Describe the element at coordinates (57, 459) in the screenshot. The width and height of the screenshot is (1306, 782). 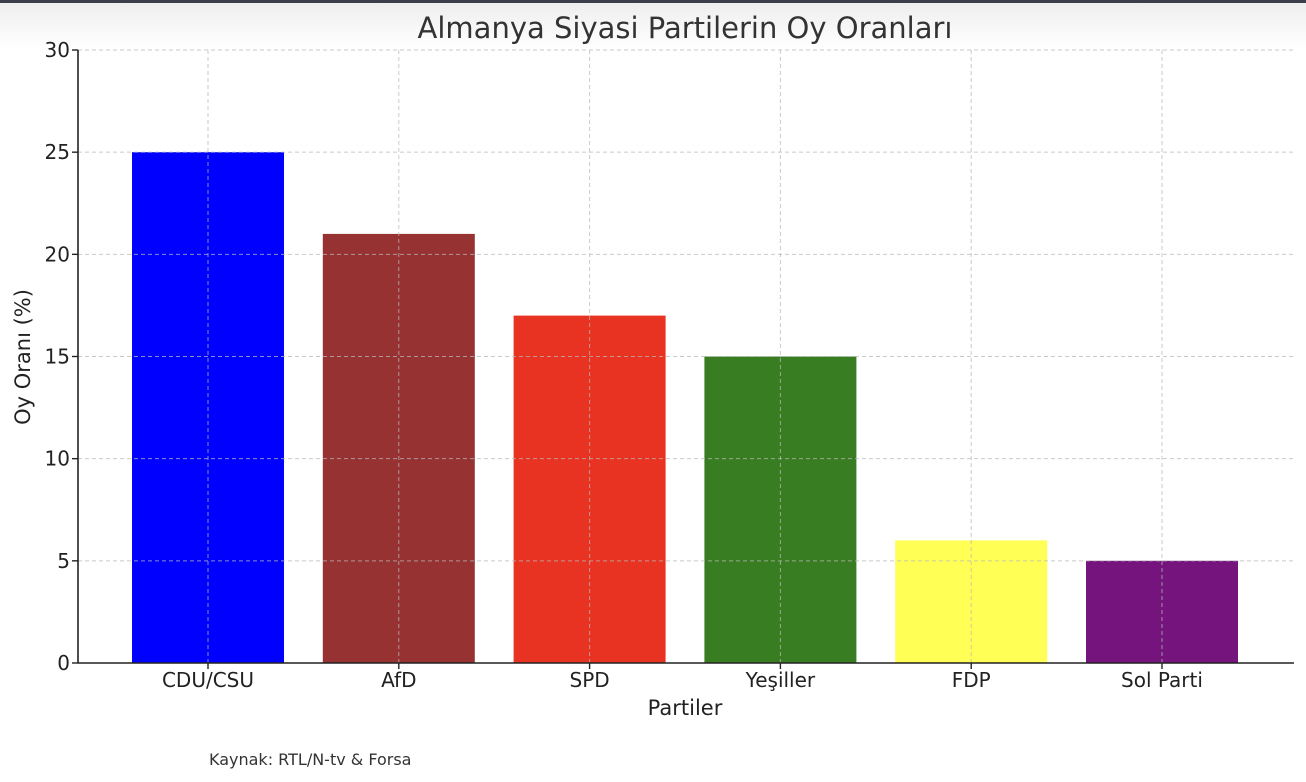
I see `y-tick-label: 10` at that location.